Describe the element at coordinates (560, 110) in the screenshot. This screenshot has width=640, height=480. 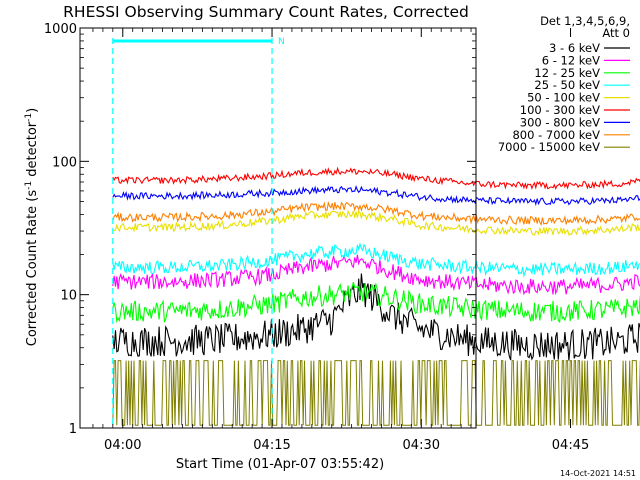
I see `legend-label-5: 100 - 300 keV` at that location.